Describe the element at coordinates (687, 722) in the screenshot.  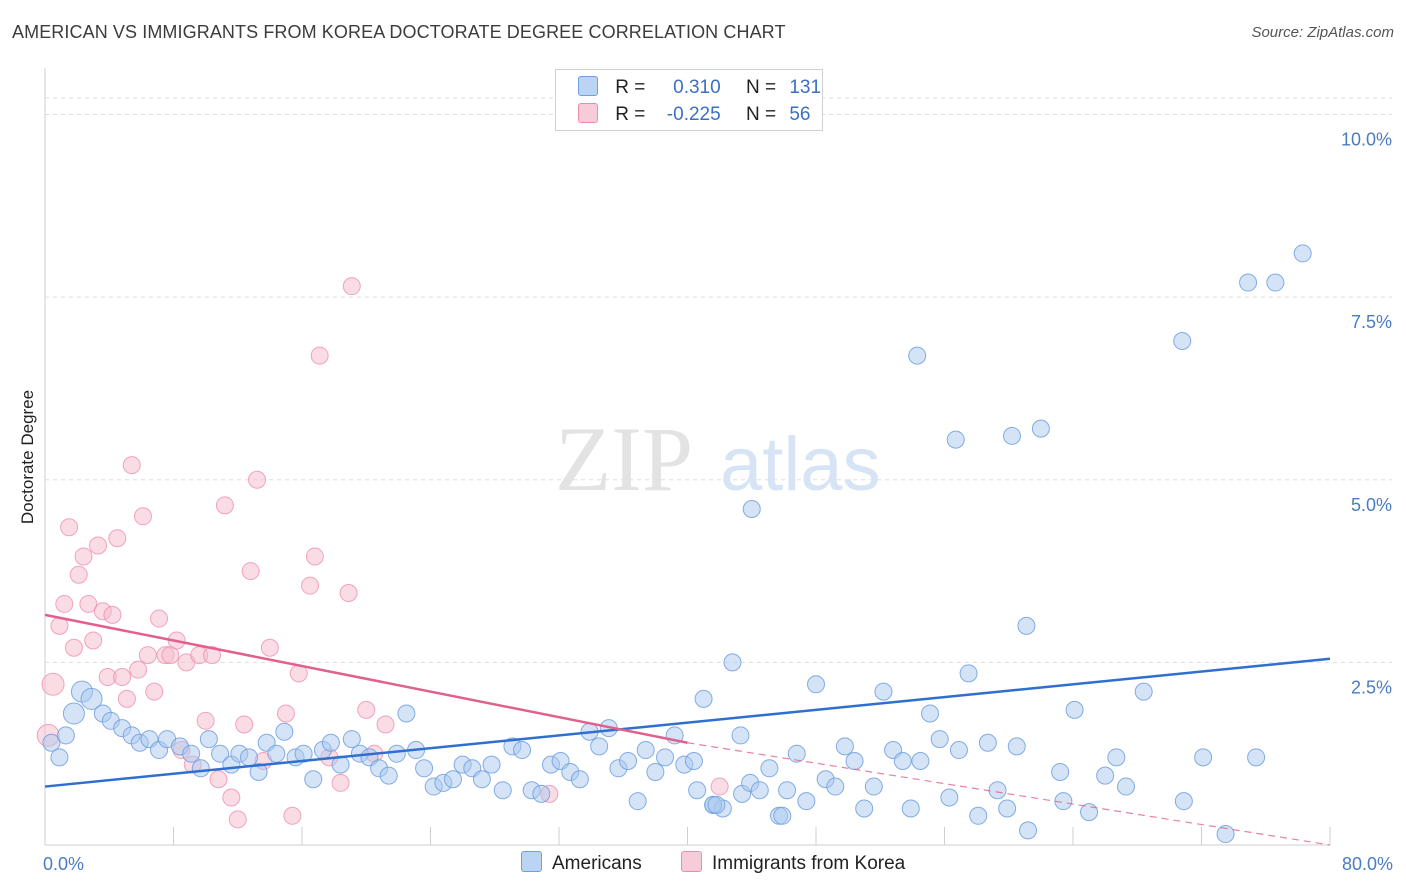
I see `americans-trend-line` at that location.